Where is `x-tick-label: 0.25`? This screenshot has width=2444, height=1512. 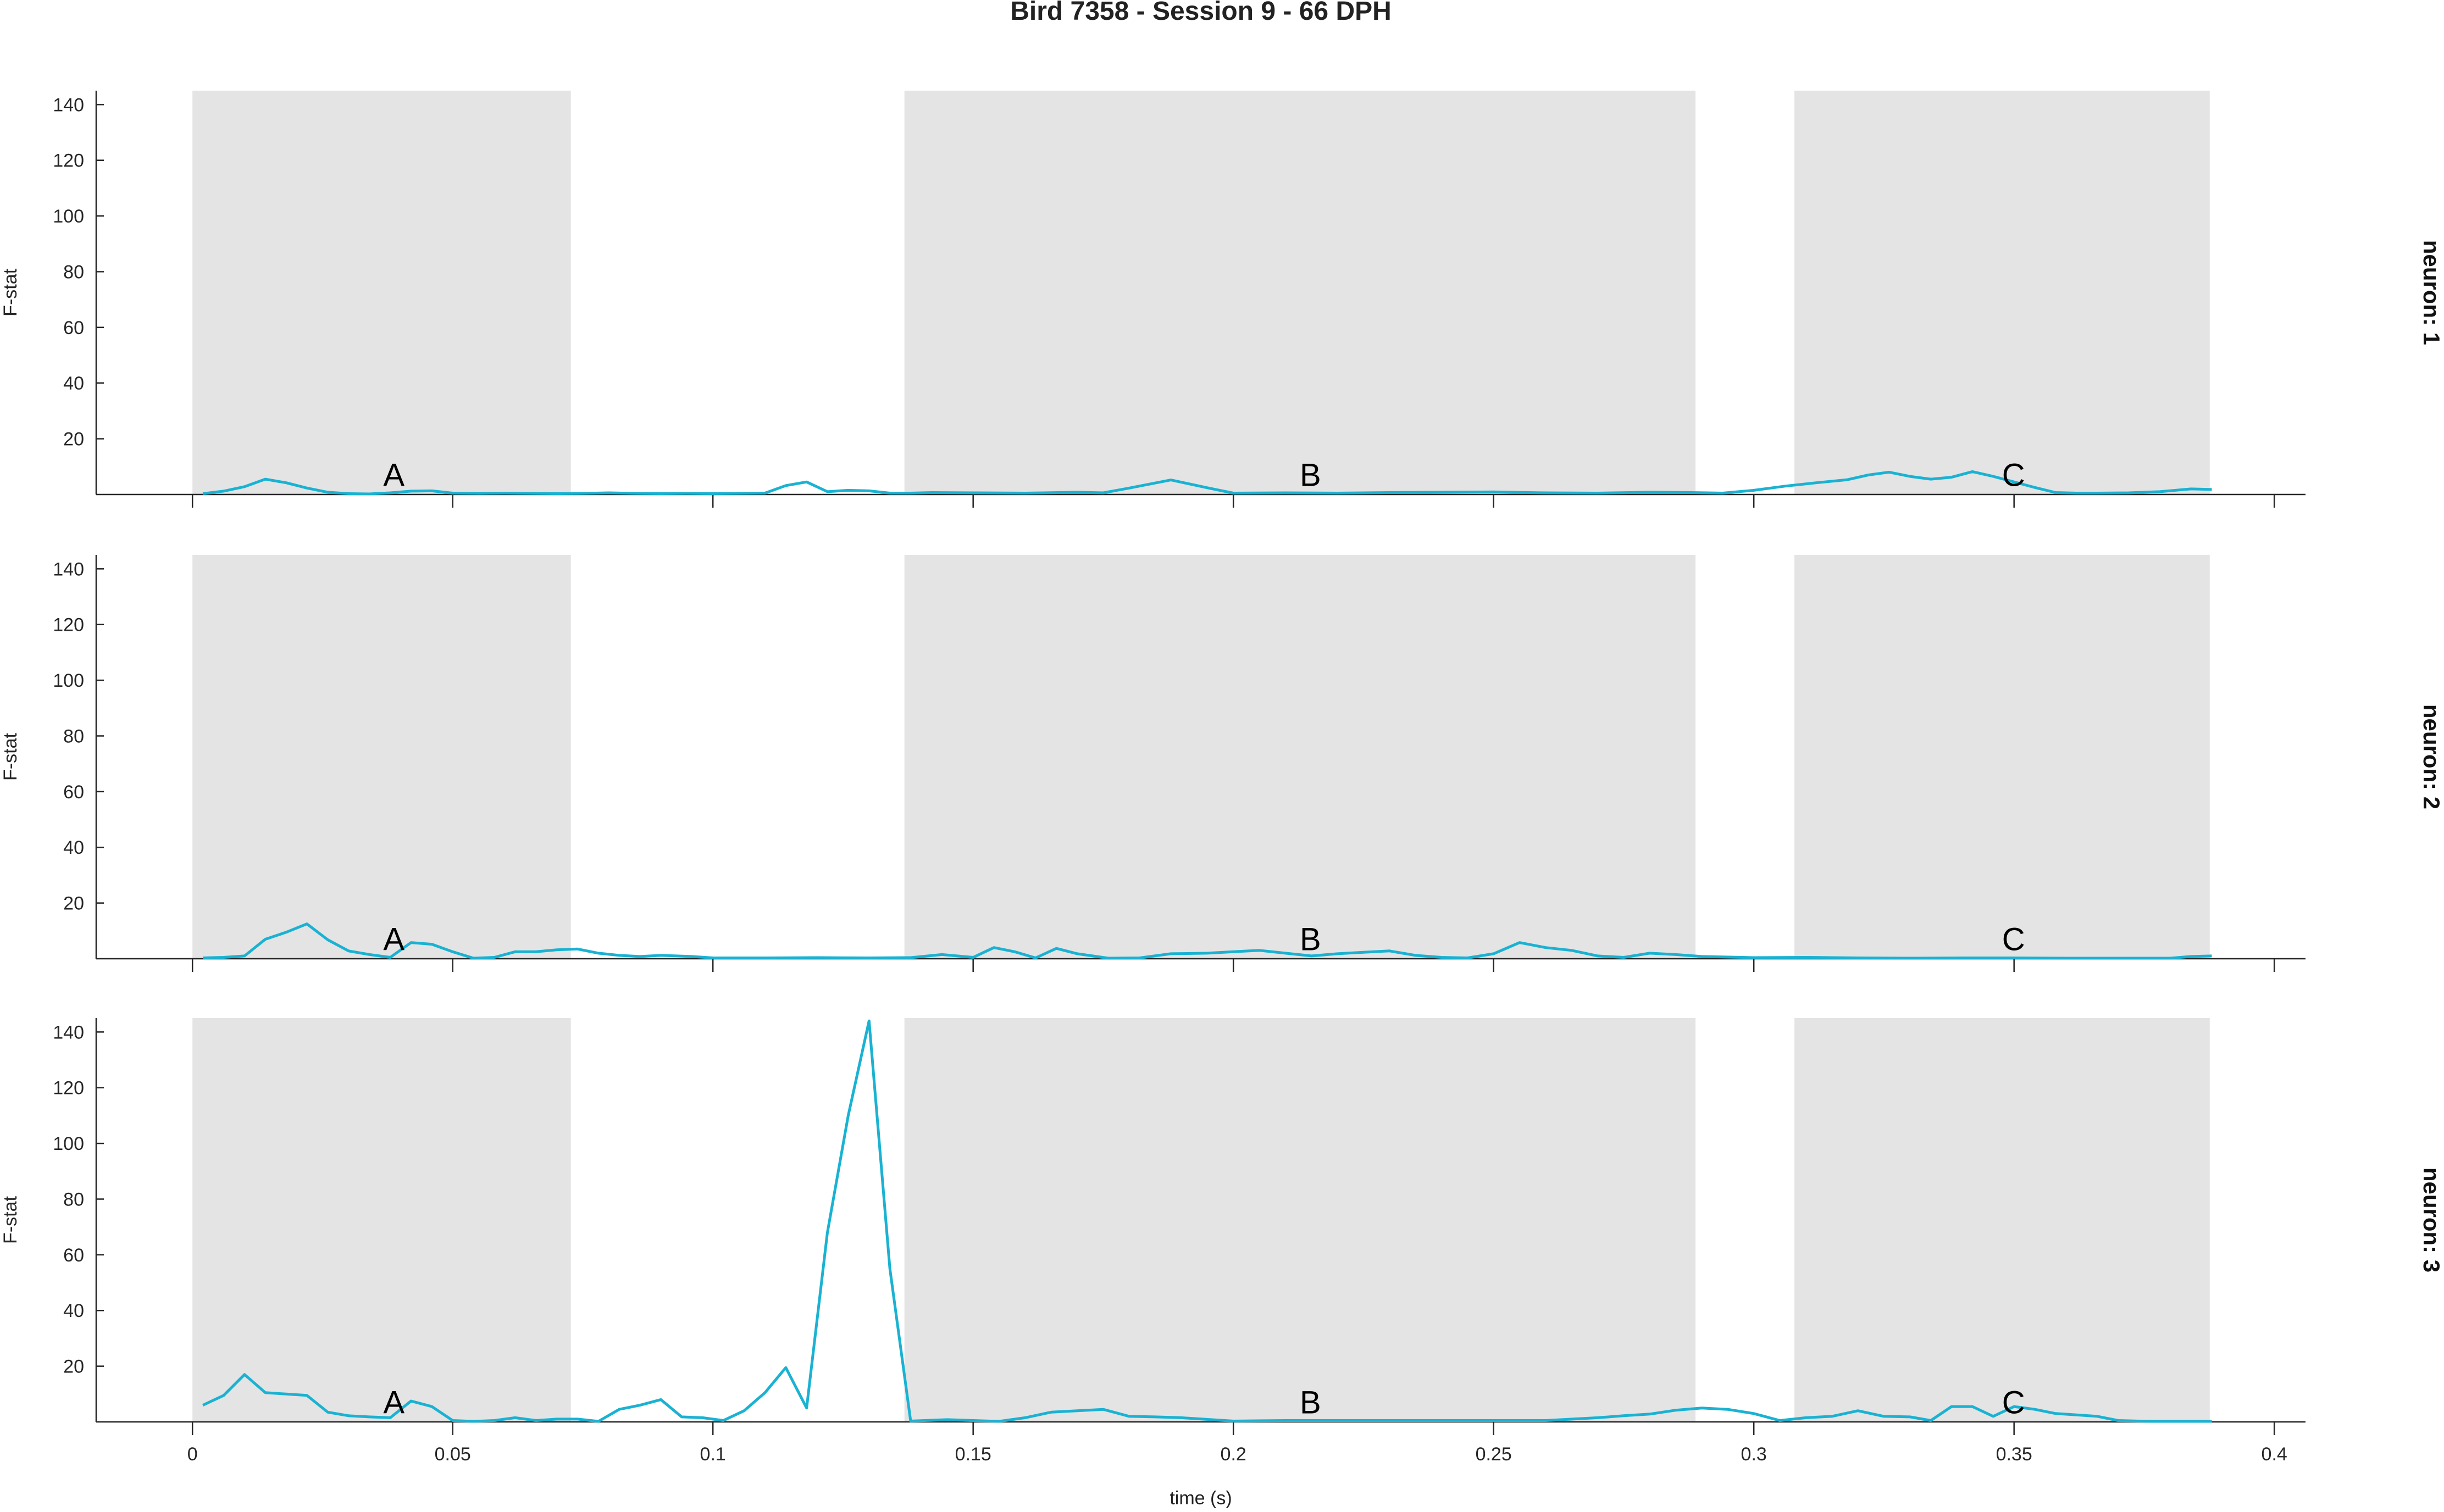 x-tick-label: 0.25 is located at coordinates (1494, 1454).